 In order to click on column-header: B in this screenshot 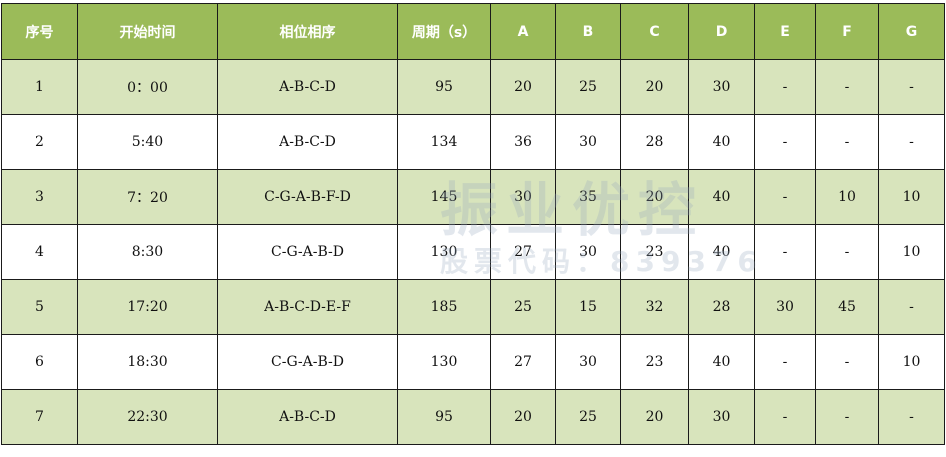, I will do `click(588, 31)`.